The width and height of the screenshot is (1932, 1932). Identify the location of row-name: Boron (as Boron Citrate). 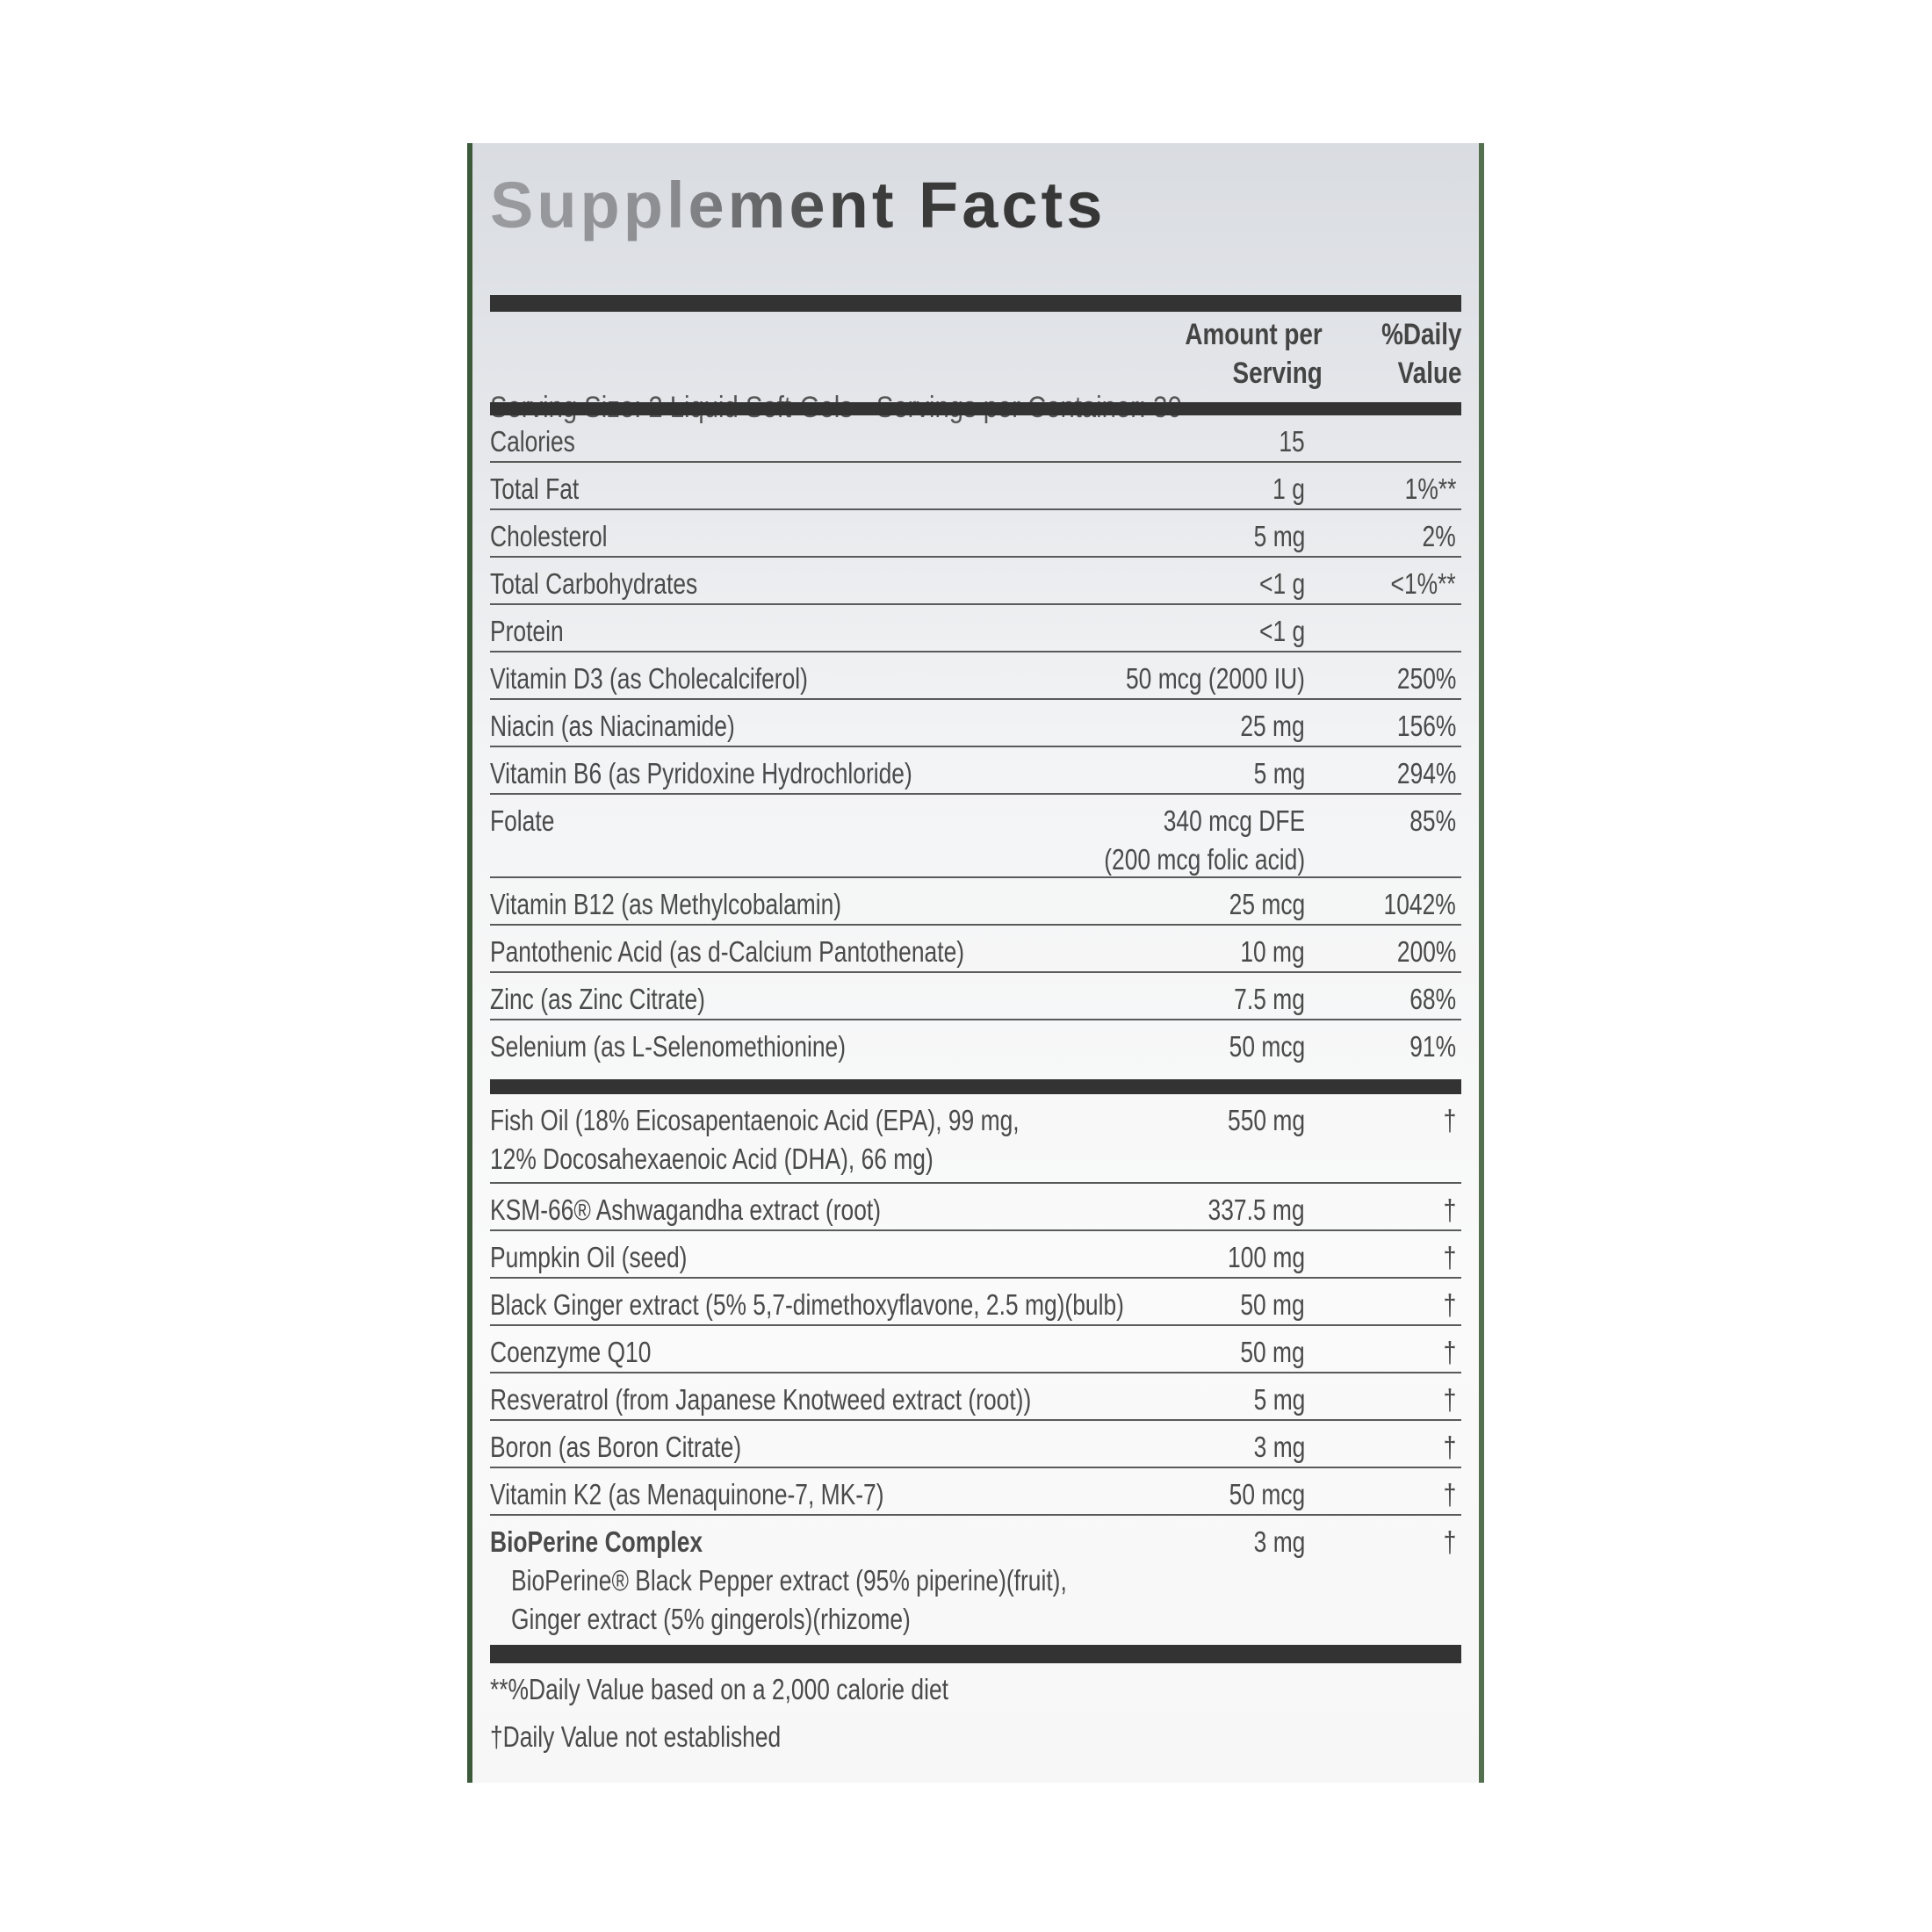
(616, 1447).